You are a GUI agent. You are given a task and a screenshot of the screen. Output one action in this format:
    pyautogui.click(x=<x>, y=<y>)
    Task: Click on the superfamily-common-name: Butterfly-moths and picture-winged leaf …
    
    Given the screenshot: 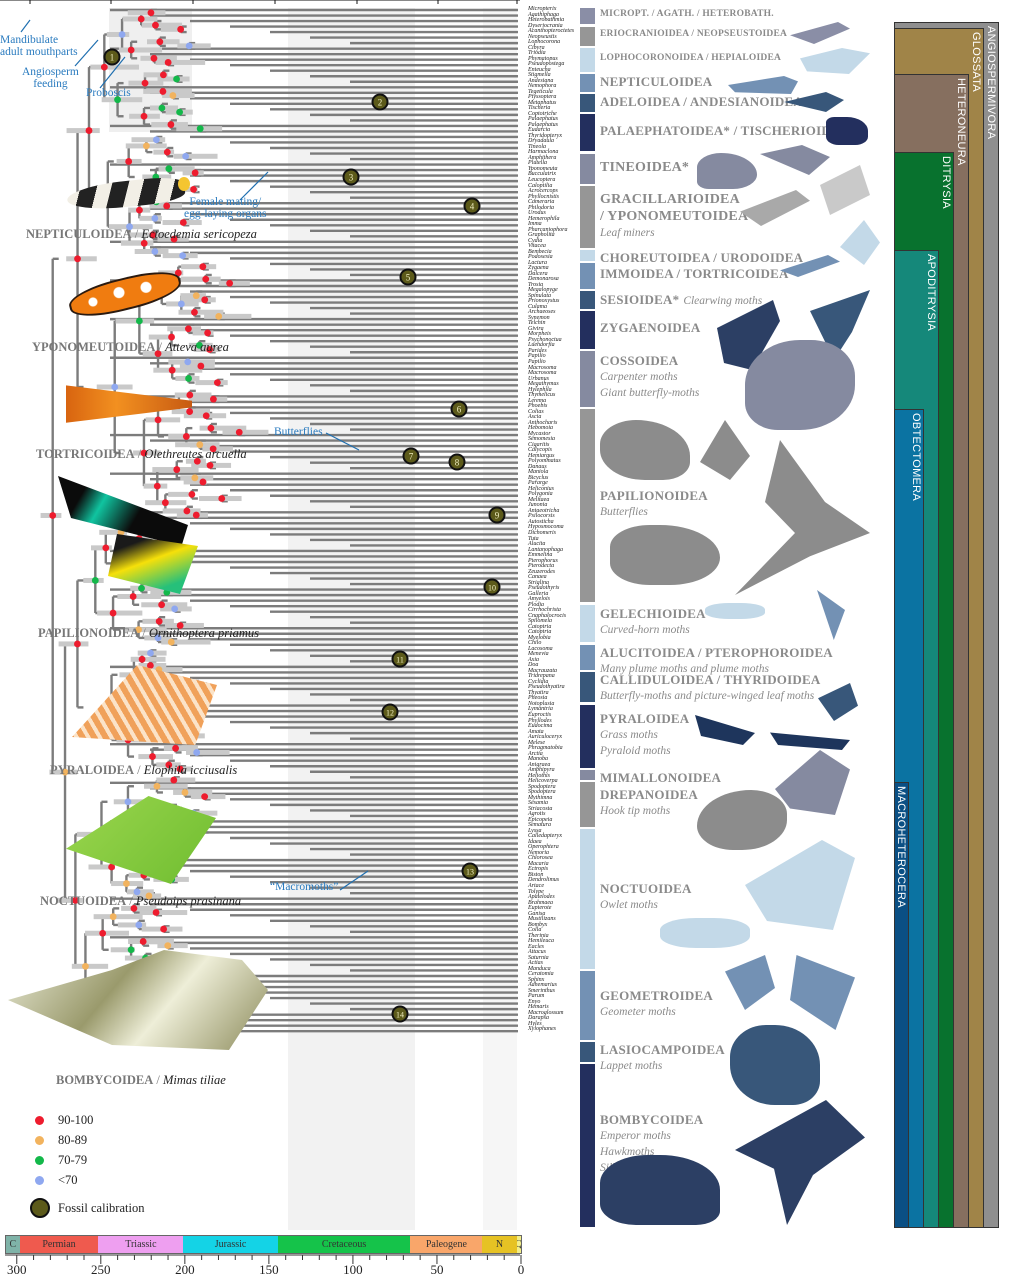 What is the action you would take?
    pyautogui.click(x=707, y=696)
    